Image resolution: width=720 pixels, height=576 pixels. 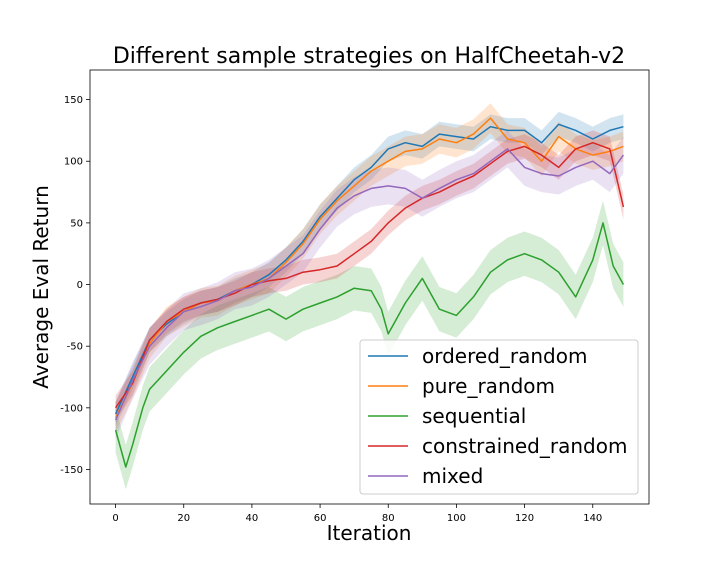 What do you see at coordinates (75, 347) in the screenshot?
I see `y-tick-label: -50` at bounding box center [75, 347].